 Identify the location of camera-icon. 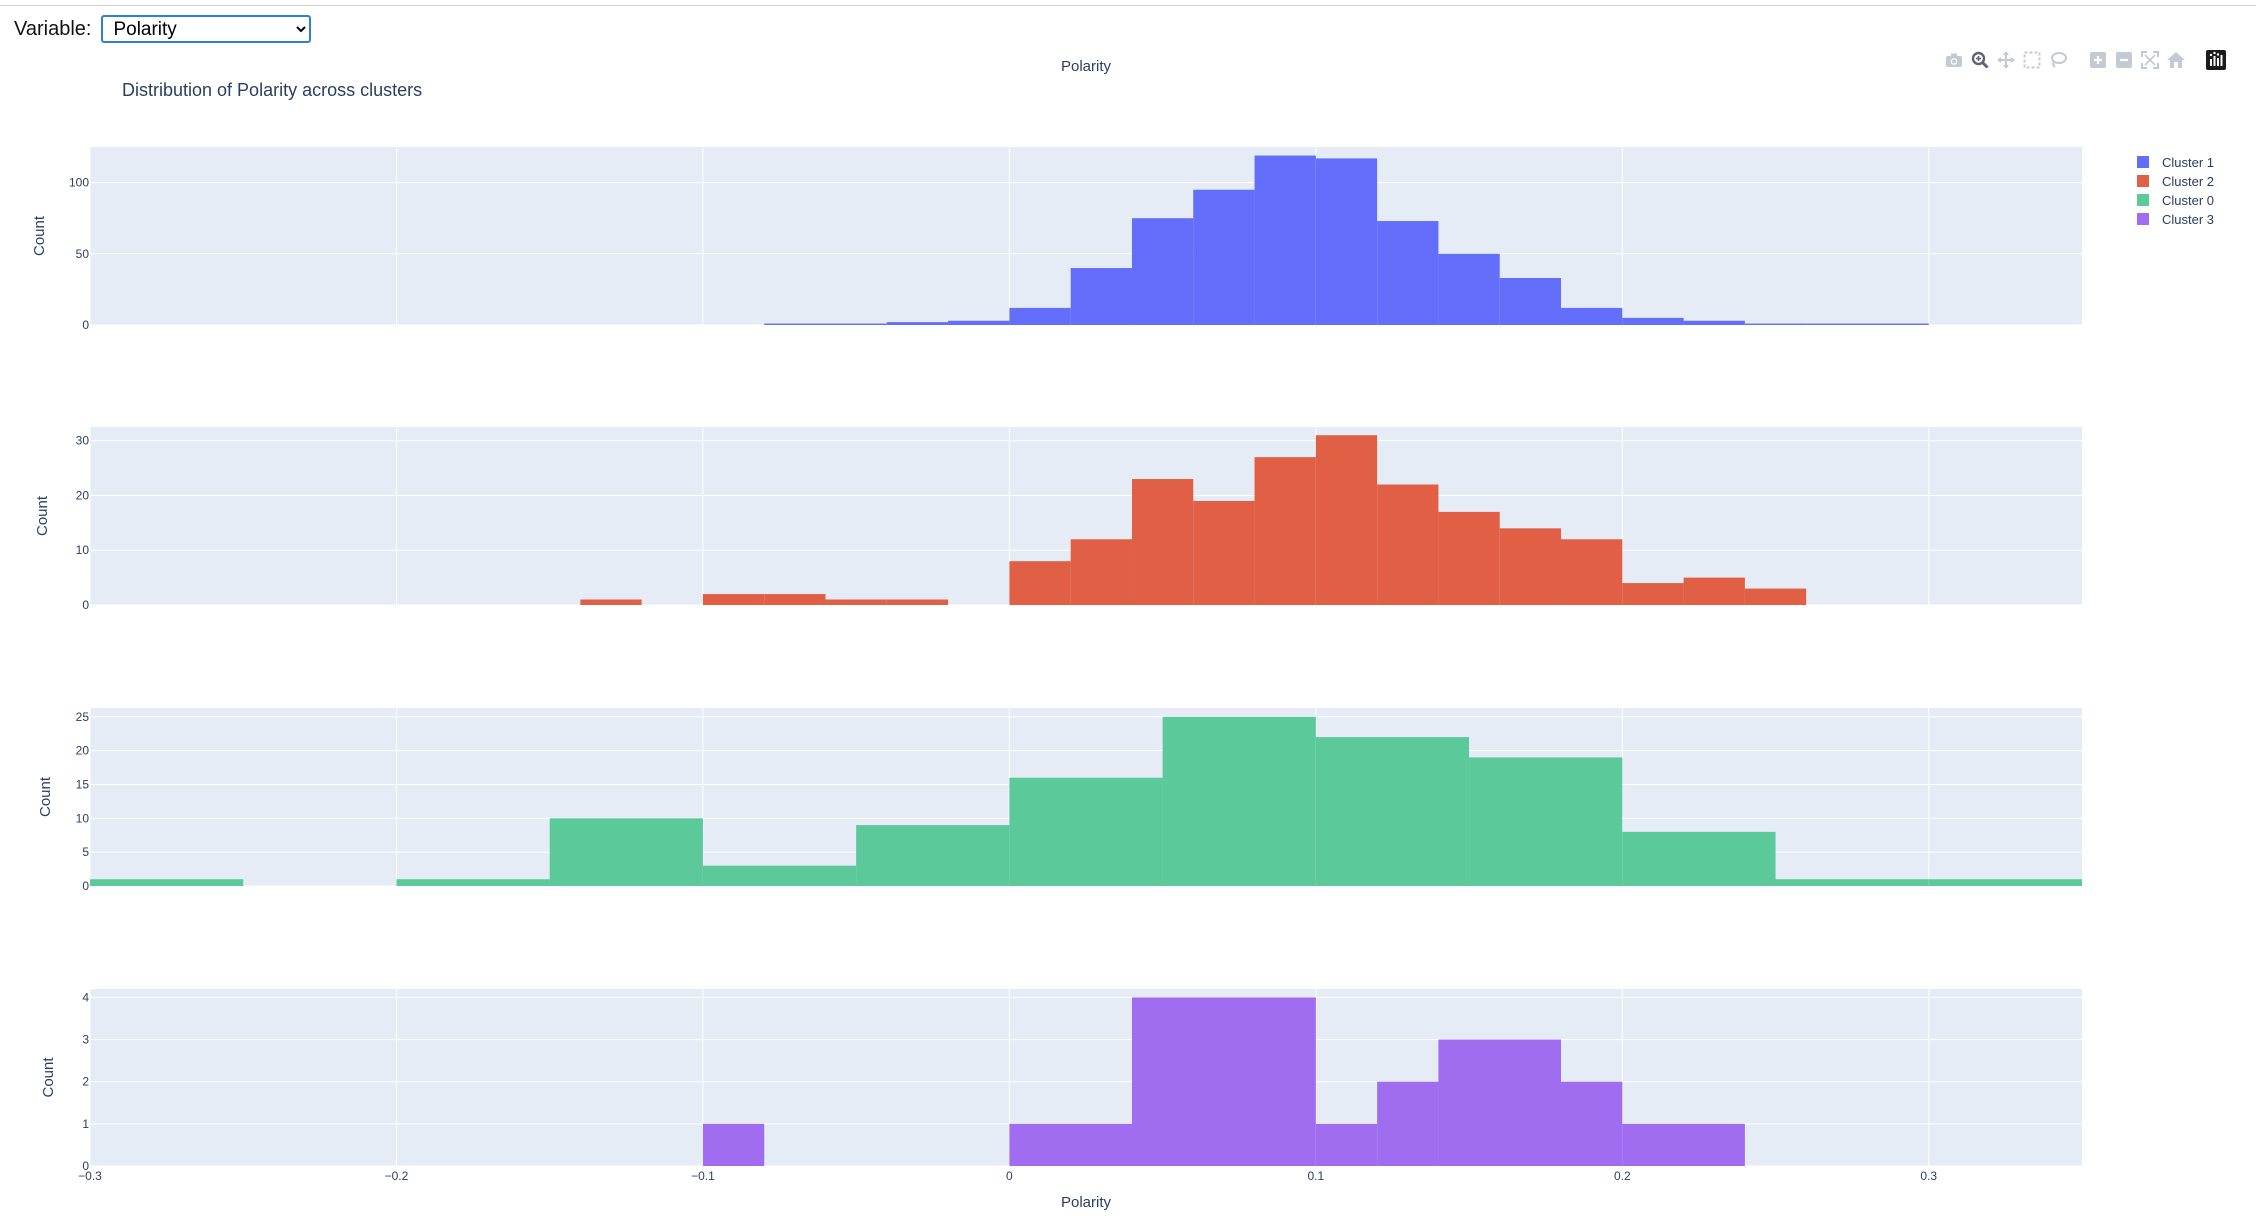
(1954, 60).